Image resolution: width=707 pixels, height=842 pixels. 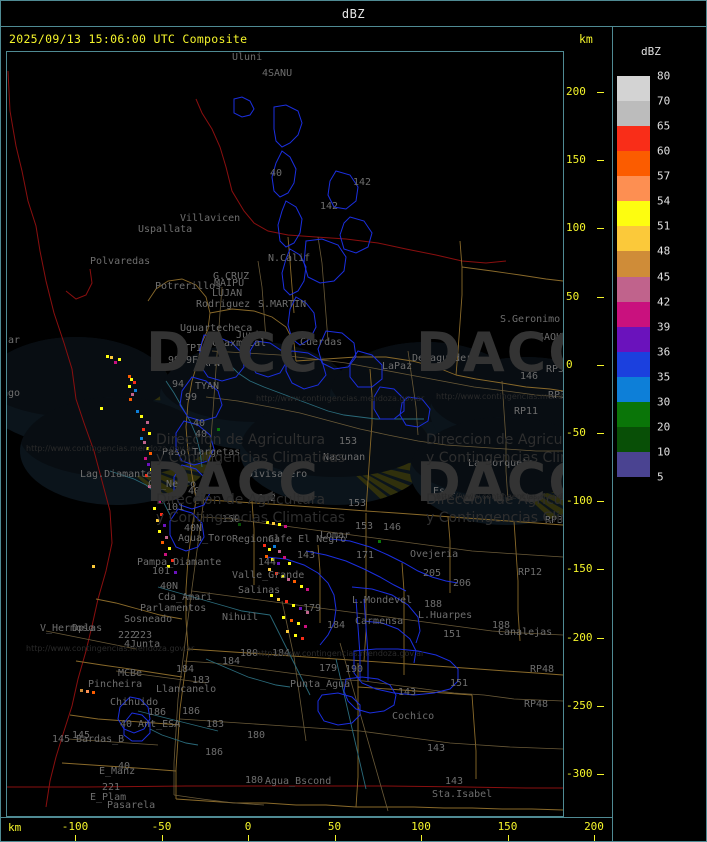 I want to click on svg-text: Punta_Agua, so click(x=320, y=684).